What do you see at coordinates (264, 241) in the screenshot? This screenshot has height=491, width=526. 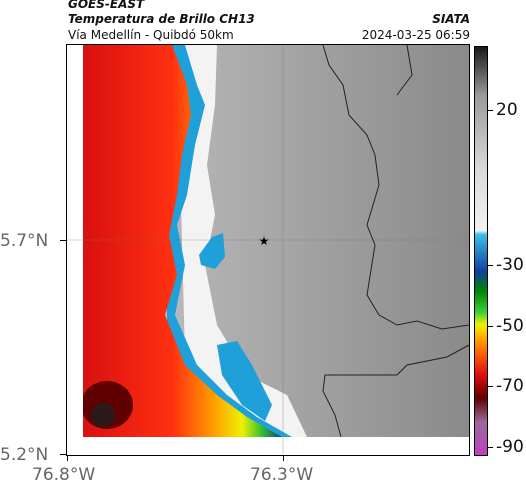 I see `star-icon: ★` at bounding box center [264, 241].